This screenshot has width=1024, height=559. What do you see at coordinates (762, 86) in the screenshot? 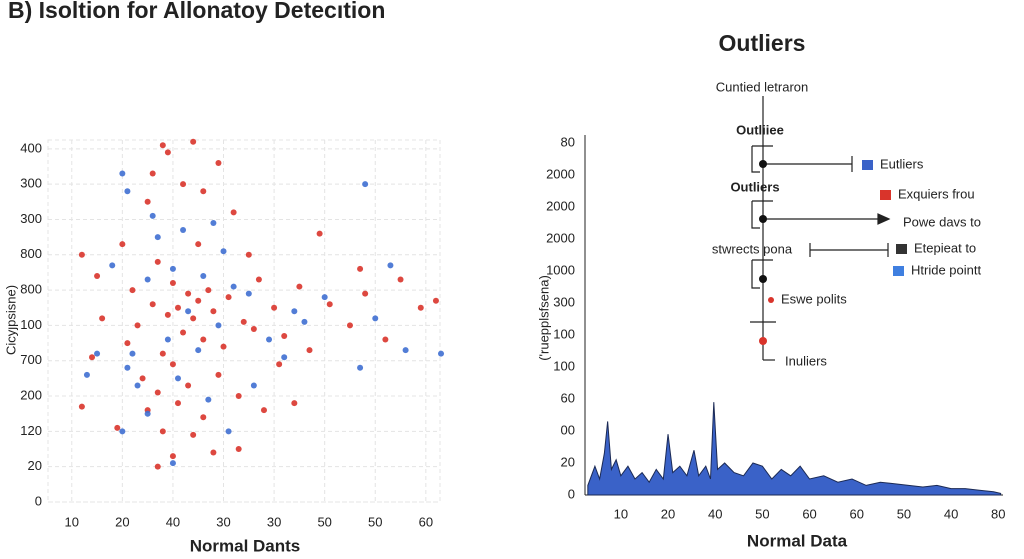
I see `annotation: Cuntied letraron` at bounding box center [762, 86].